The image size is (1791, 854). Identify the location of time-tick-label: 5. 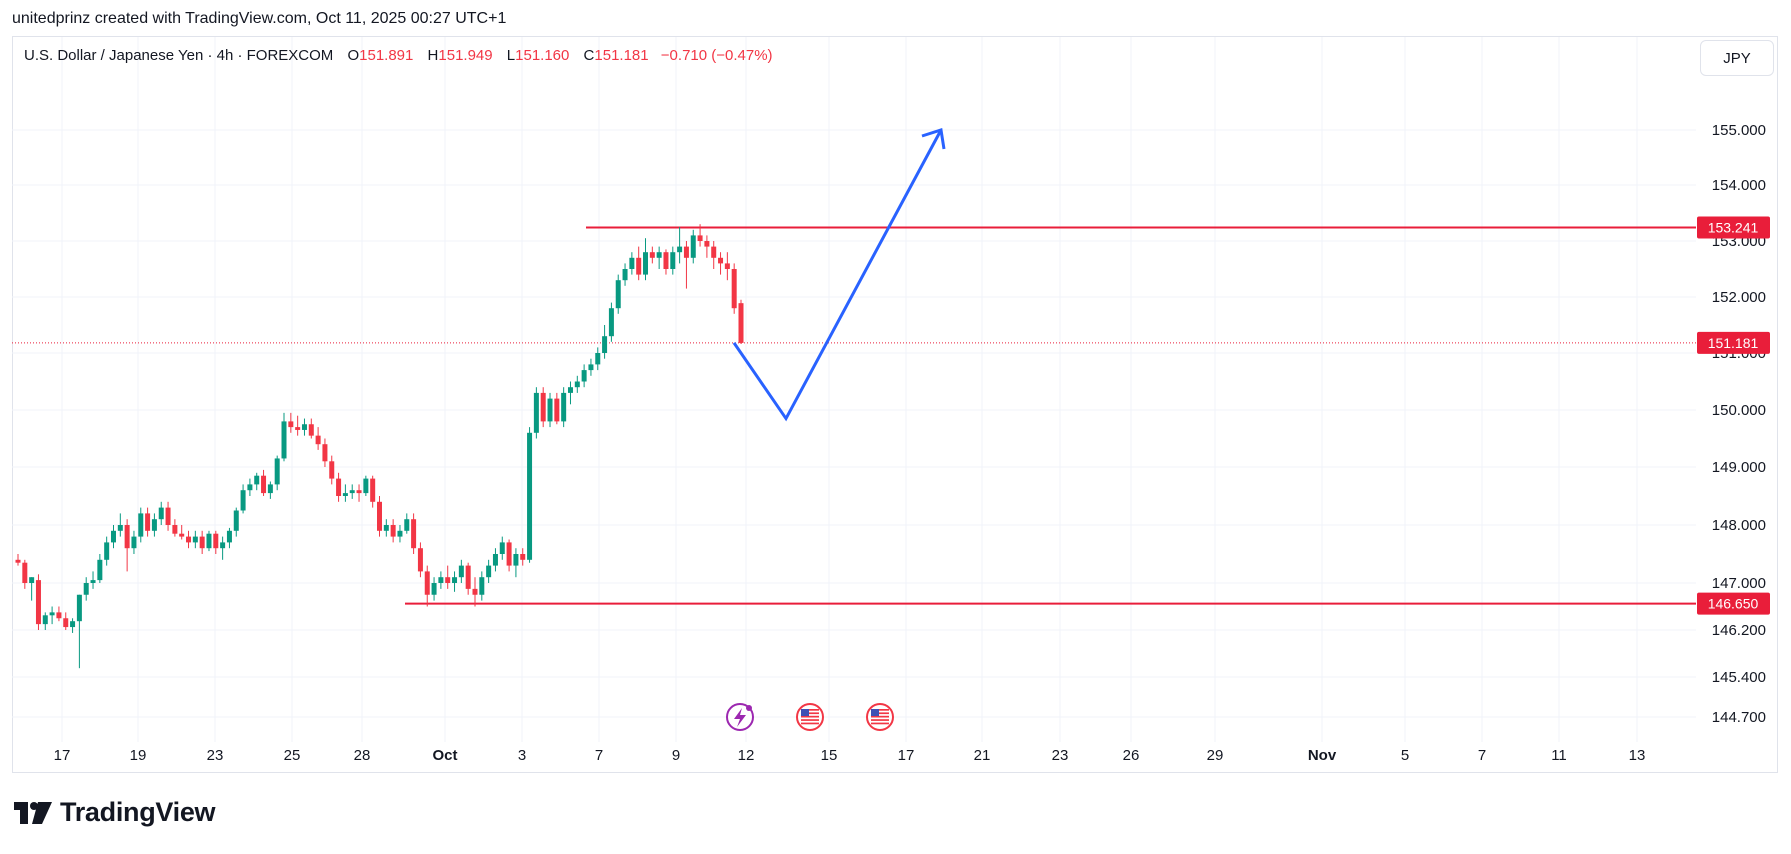
(1405, 755).